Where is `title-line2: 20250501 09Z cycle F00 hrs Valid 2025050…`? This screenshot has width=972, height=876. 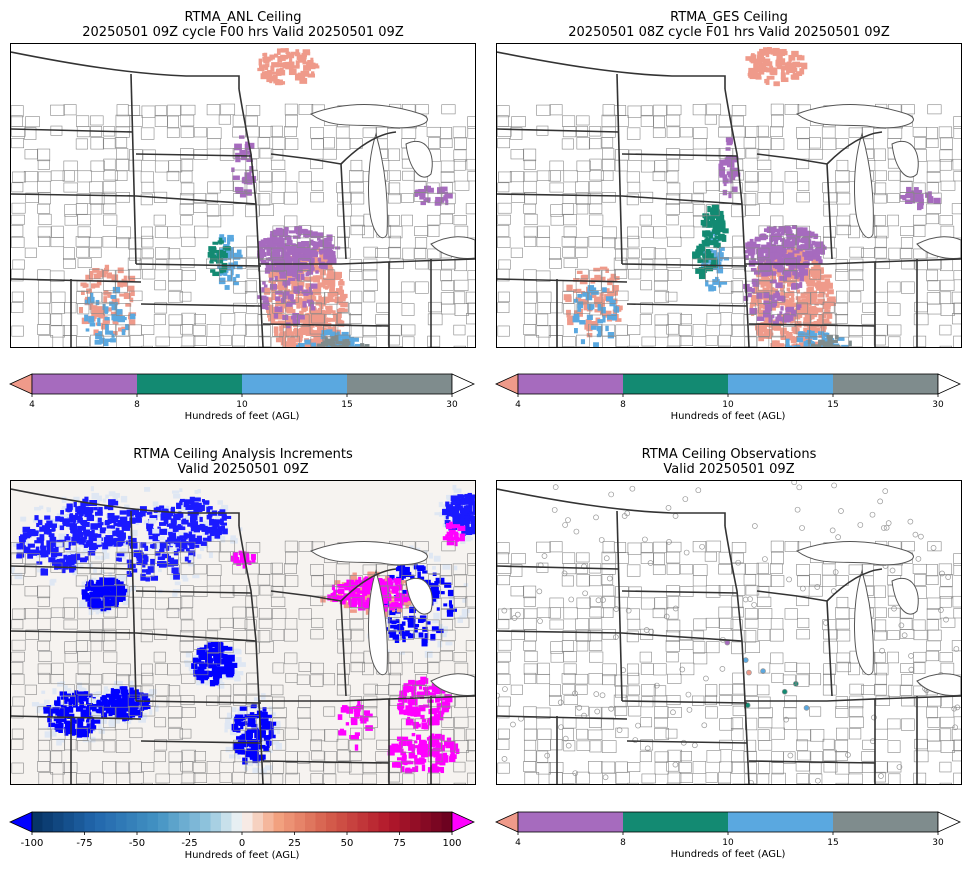 title-line2: 20250501 09Z cycle F00 hrs Valid 2025050… is located at coordinates (243, 32).